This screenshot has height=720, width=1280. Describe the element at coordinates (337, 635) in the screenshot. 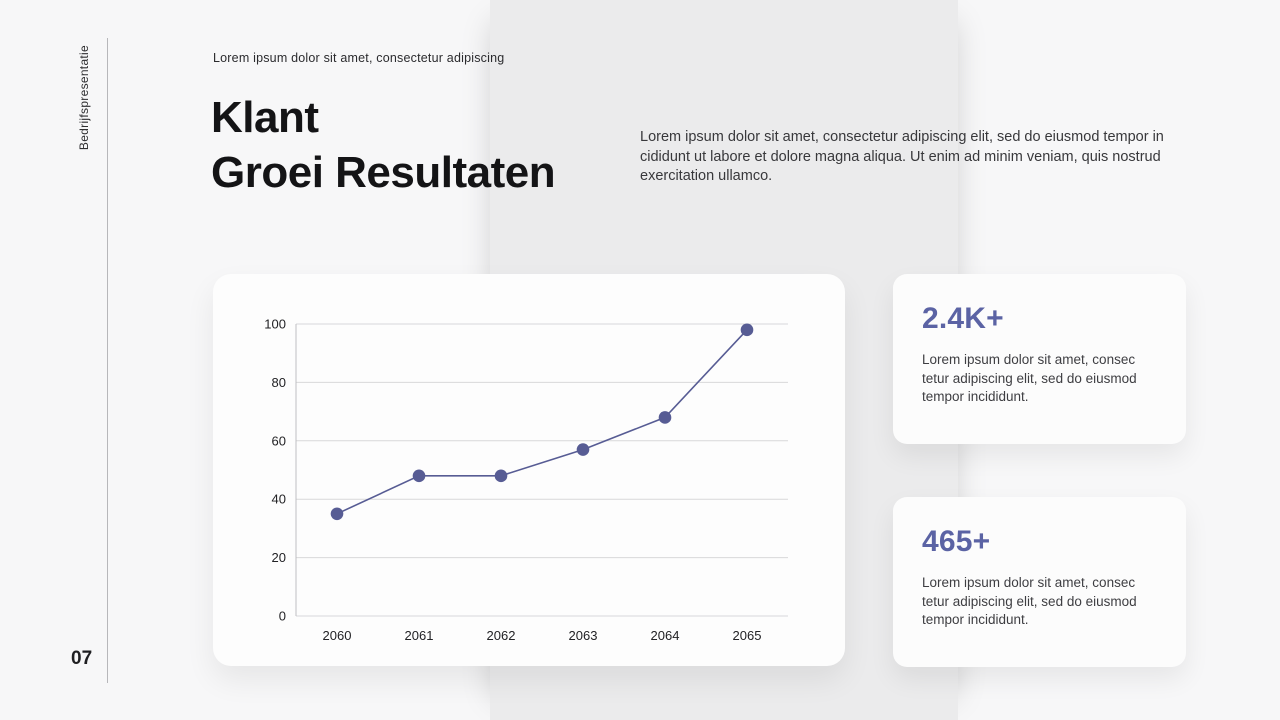

I see `svg-text: 2060` at that location.